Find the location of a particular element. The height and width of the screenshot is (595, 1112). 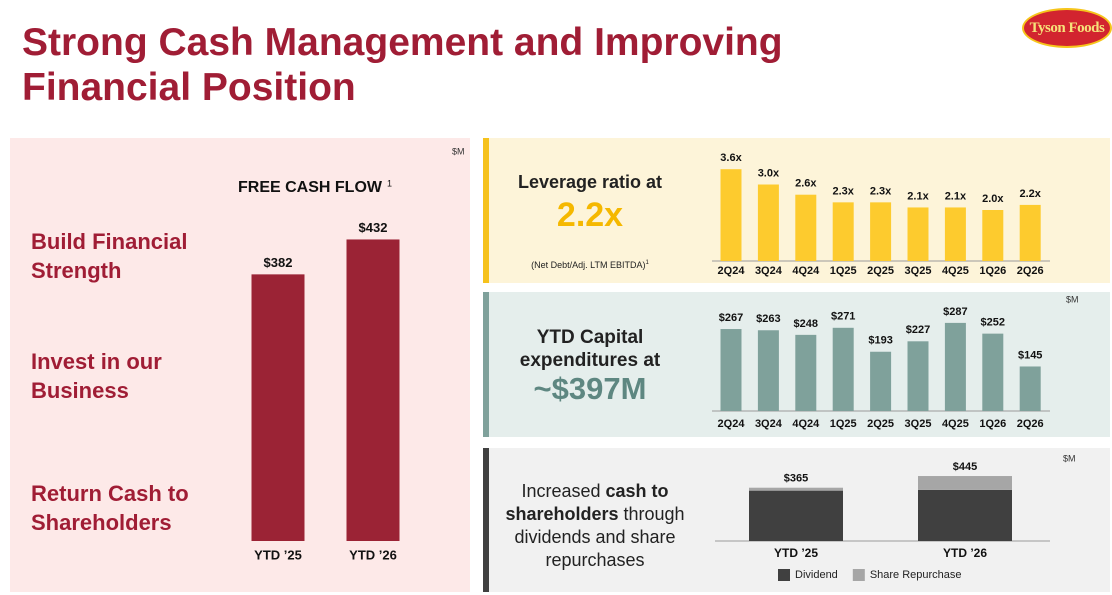

text: Increased is located at coordinates (563, 491).